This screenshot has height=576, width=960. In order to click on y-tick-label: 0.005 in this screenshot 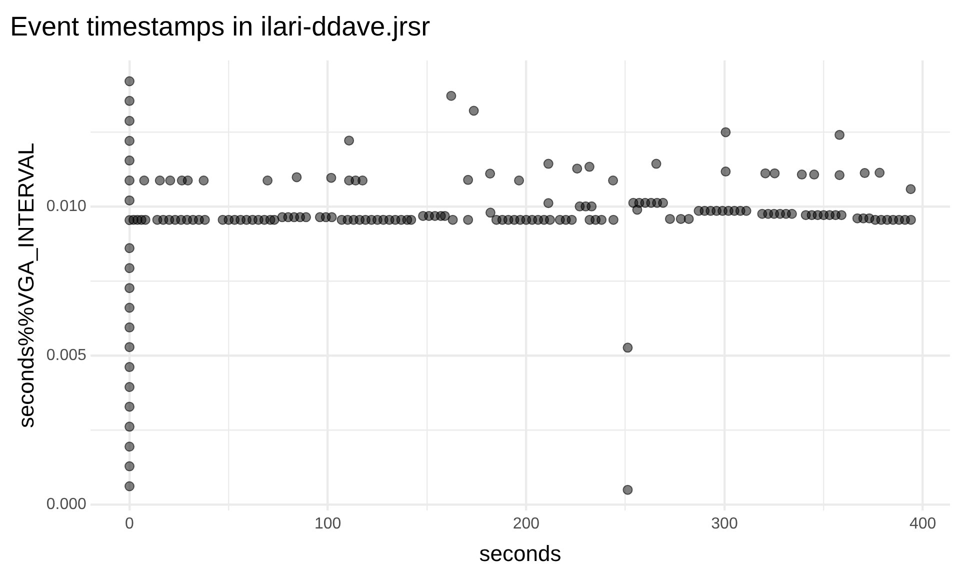, I will do `click(66, 355)`.